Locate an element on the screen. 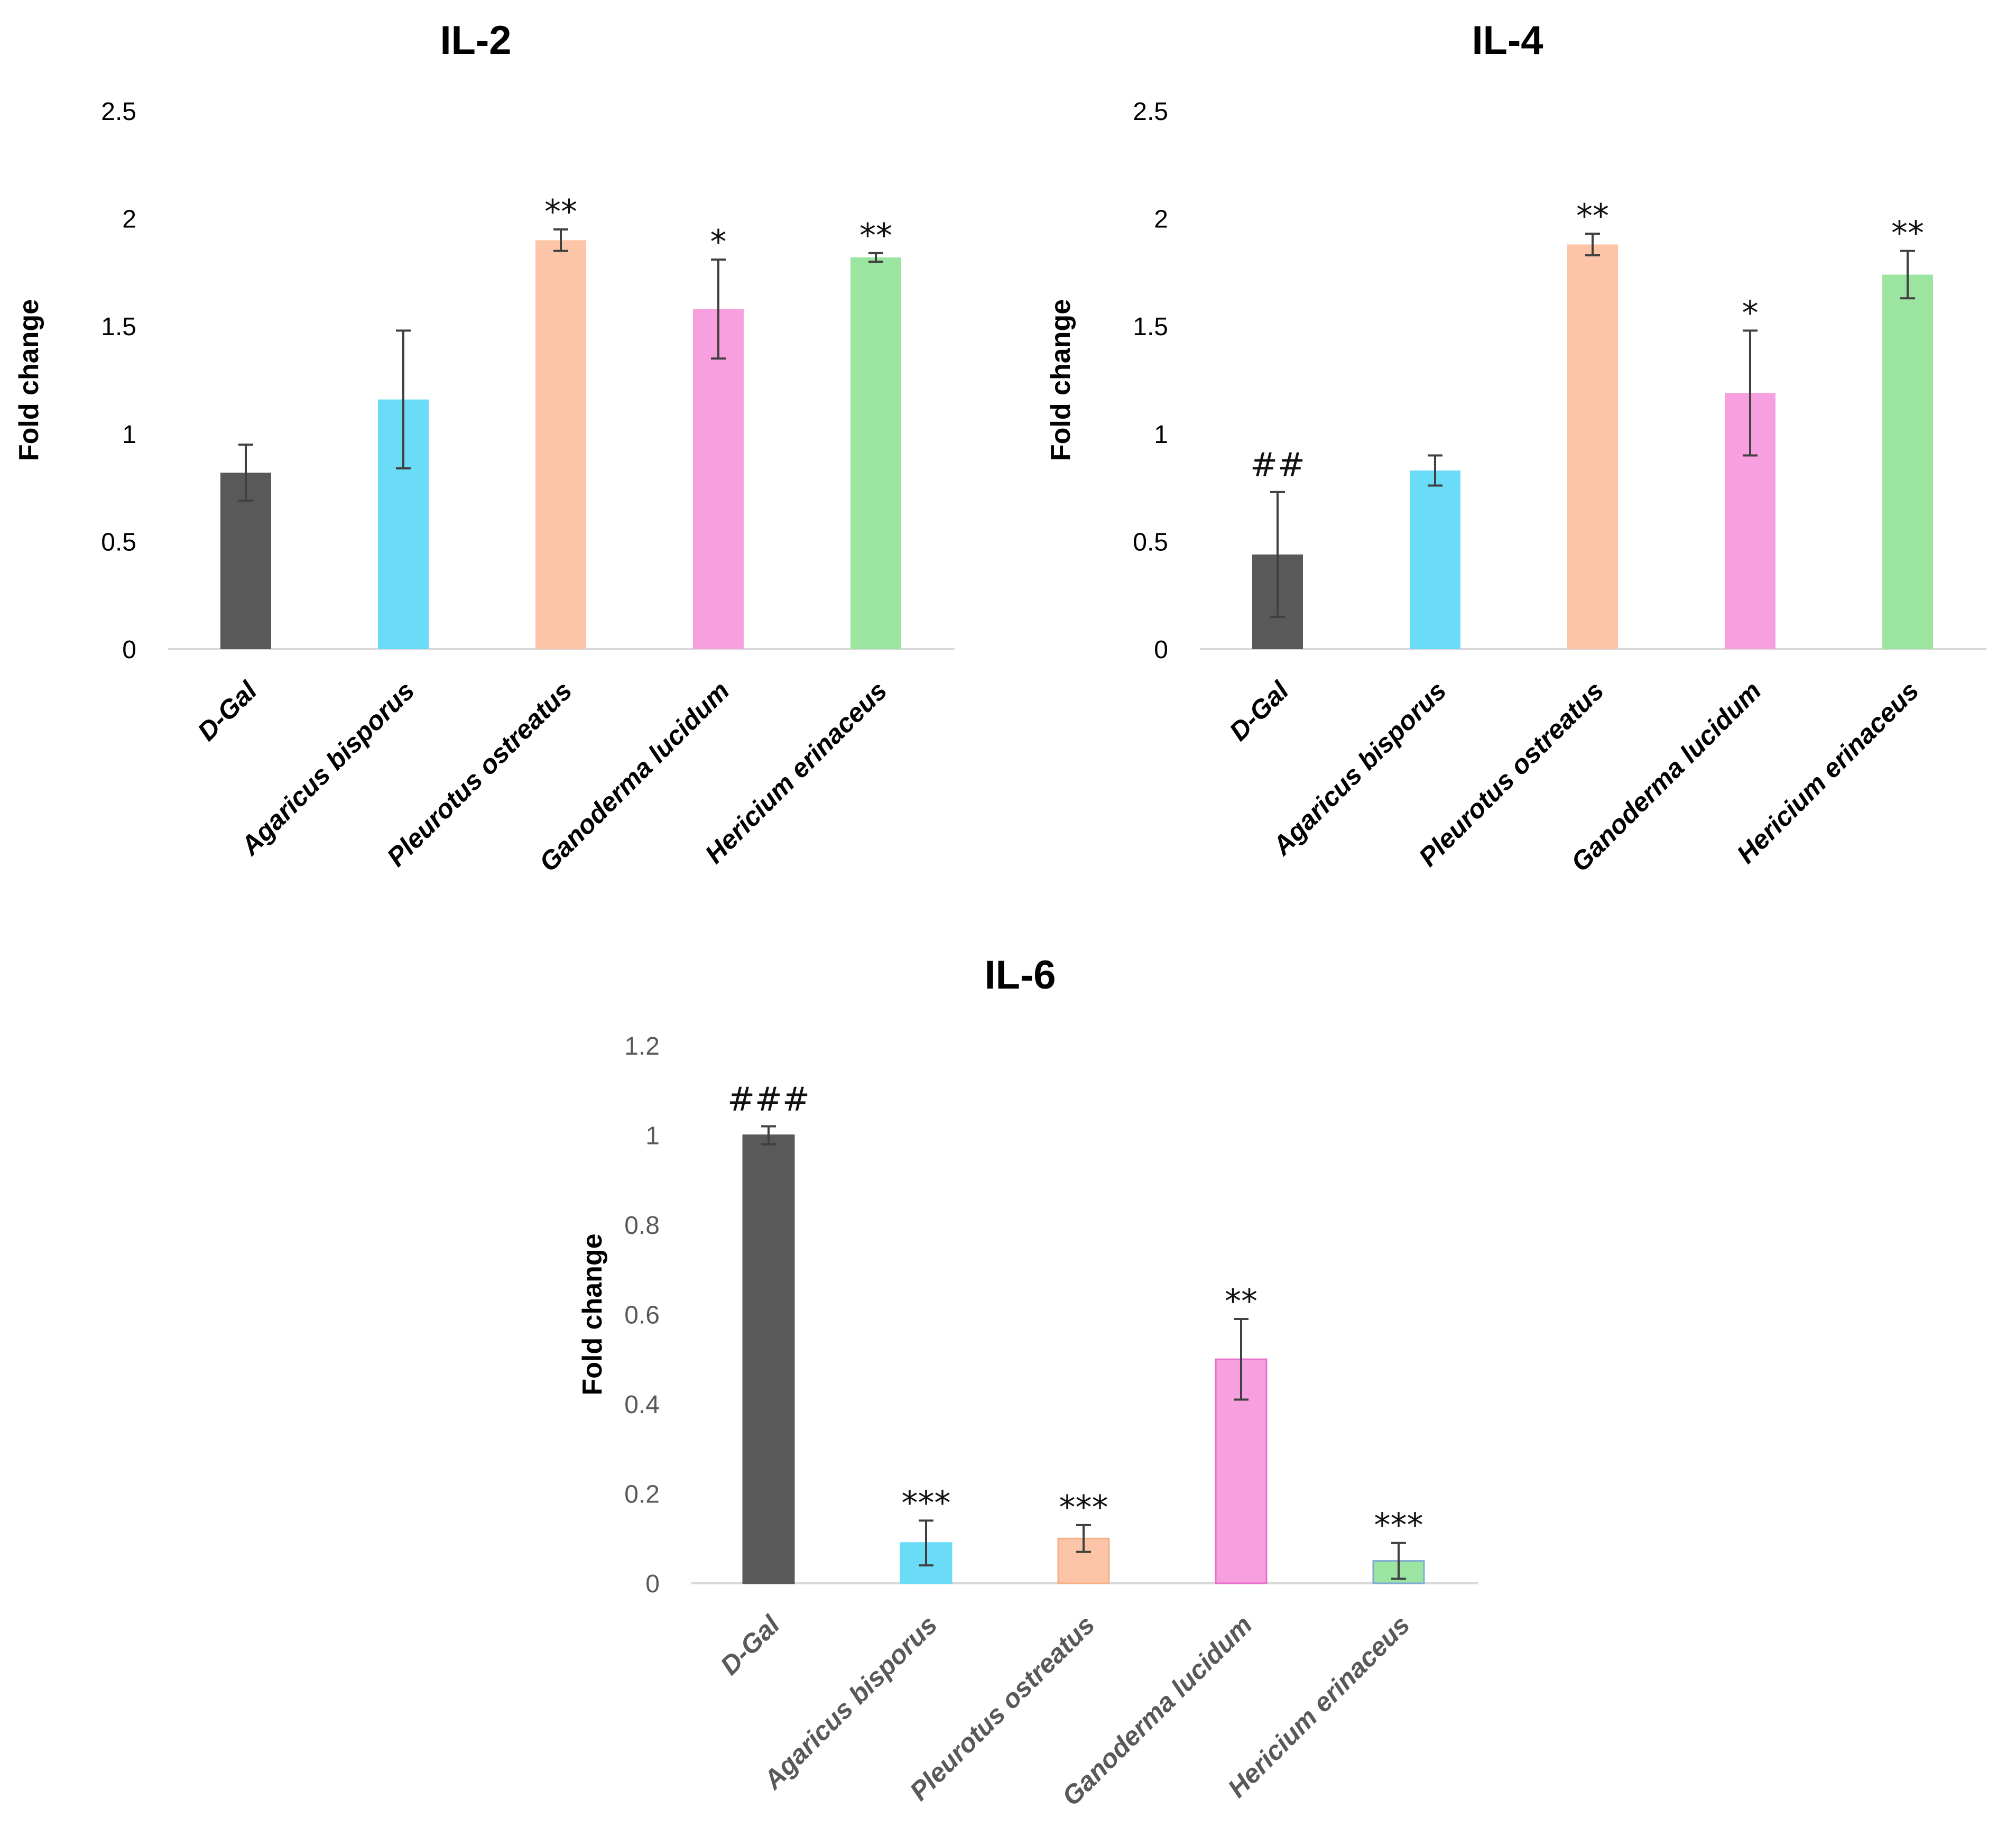  y-tick-label: 0.6 is located at coordinates (642, 1316).